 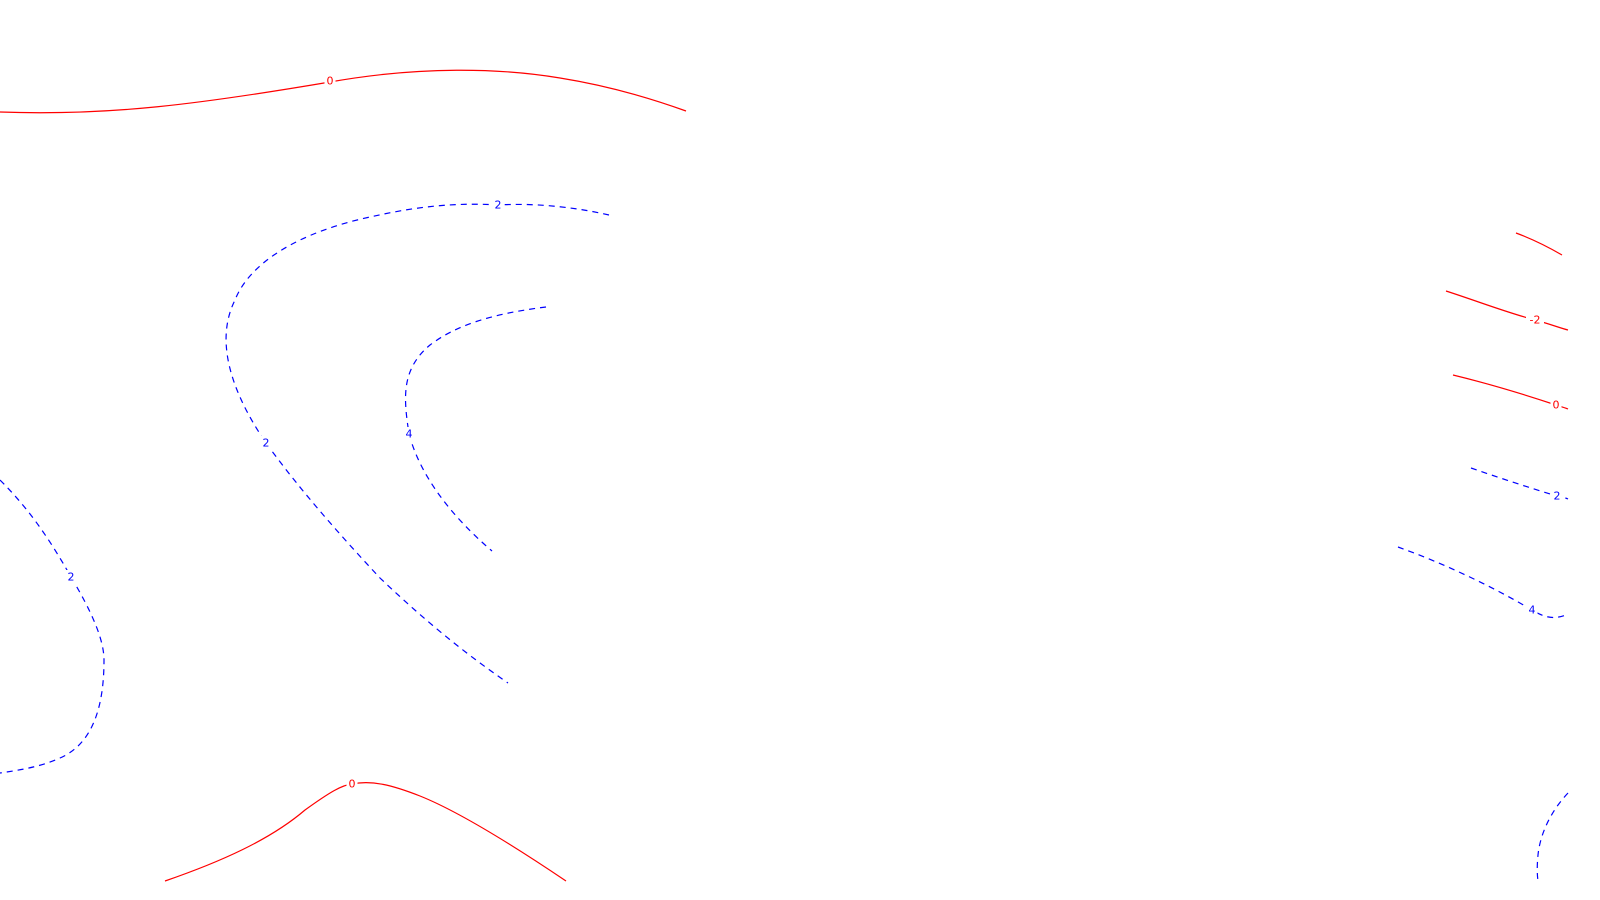 I want to click on contour-c-right-2: 2, so click(x=1519, y=485).